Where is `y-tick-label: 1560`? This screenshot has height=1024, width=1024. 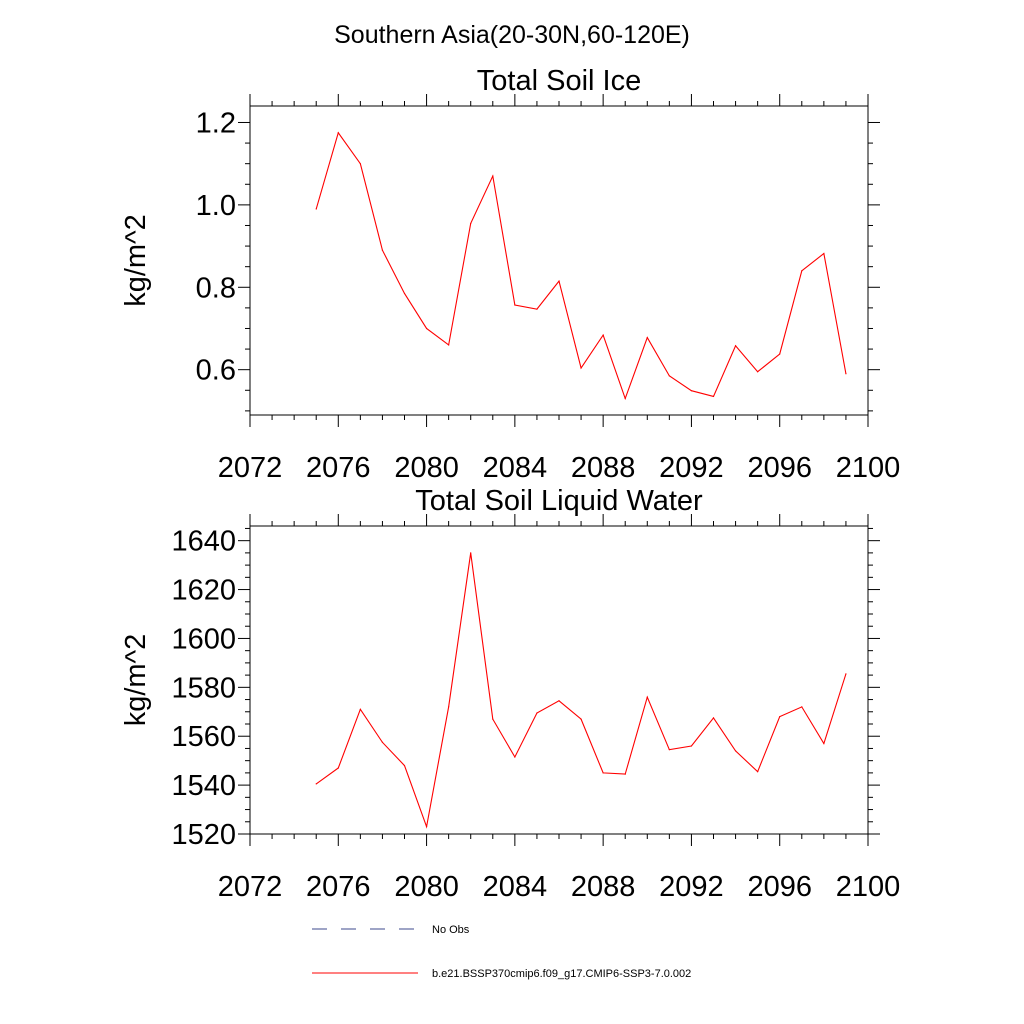 y-tick-label: 1560 is located at coordinates (203, 737).